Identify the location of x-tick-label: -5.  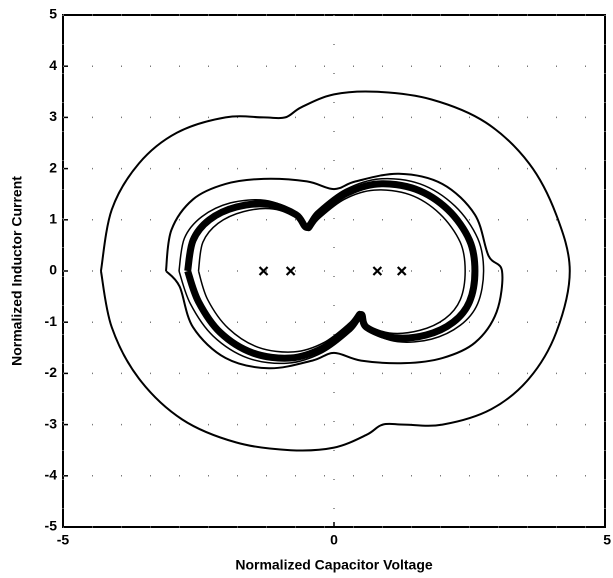
(63, 540).